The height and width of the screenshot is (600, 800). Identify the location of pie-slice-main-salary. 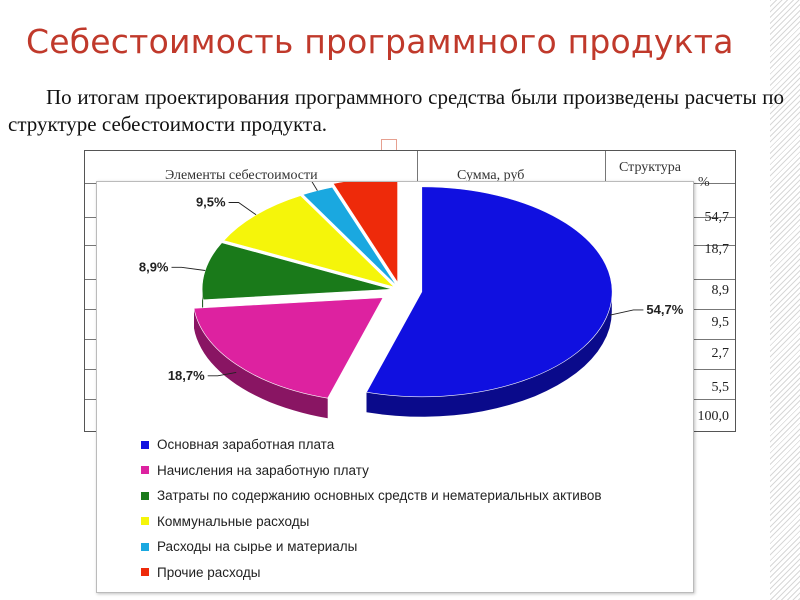
(489, 292).